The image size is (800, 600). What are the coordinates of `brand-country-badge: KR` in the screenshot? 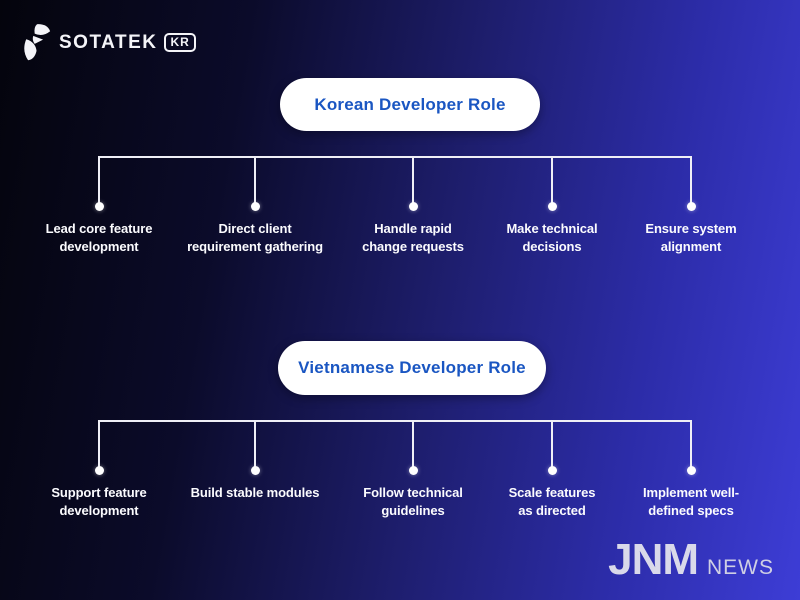 It's located at (180, 42).